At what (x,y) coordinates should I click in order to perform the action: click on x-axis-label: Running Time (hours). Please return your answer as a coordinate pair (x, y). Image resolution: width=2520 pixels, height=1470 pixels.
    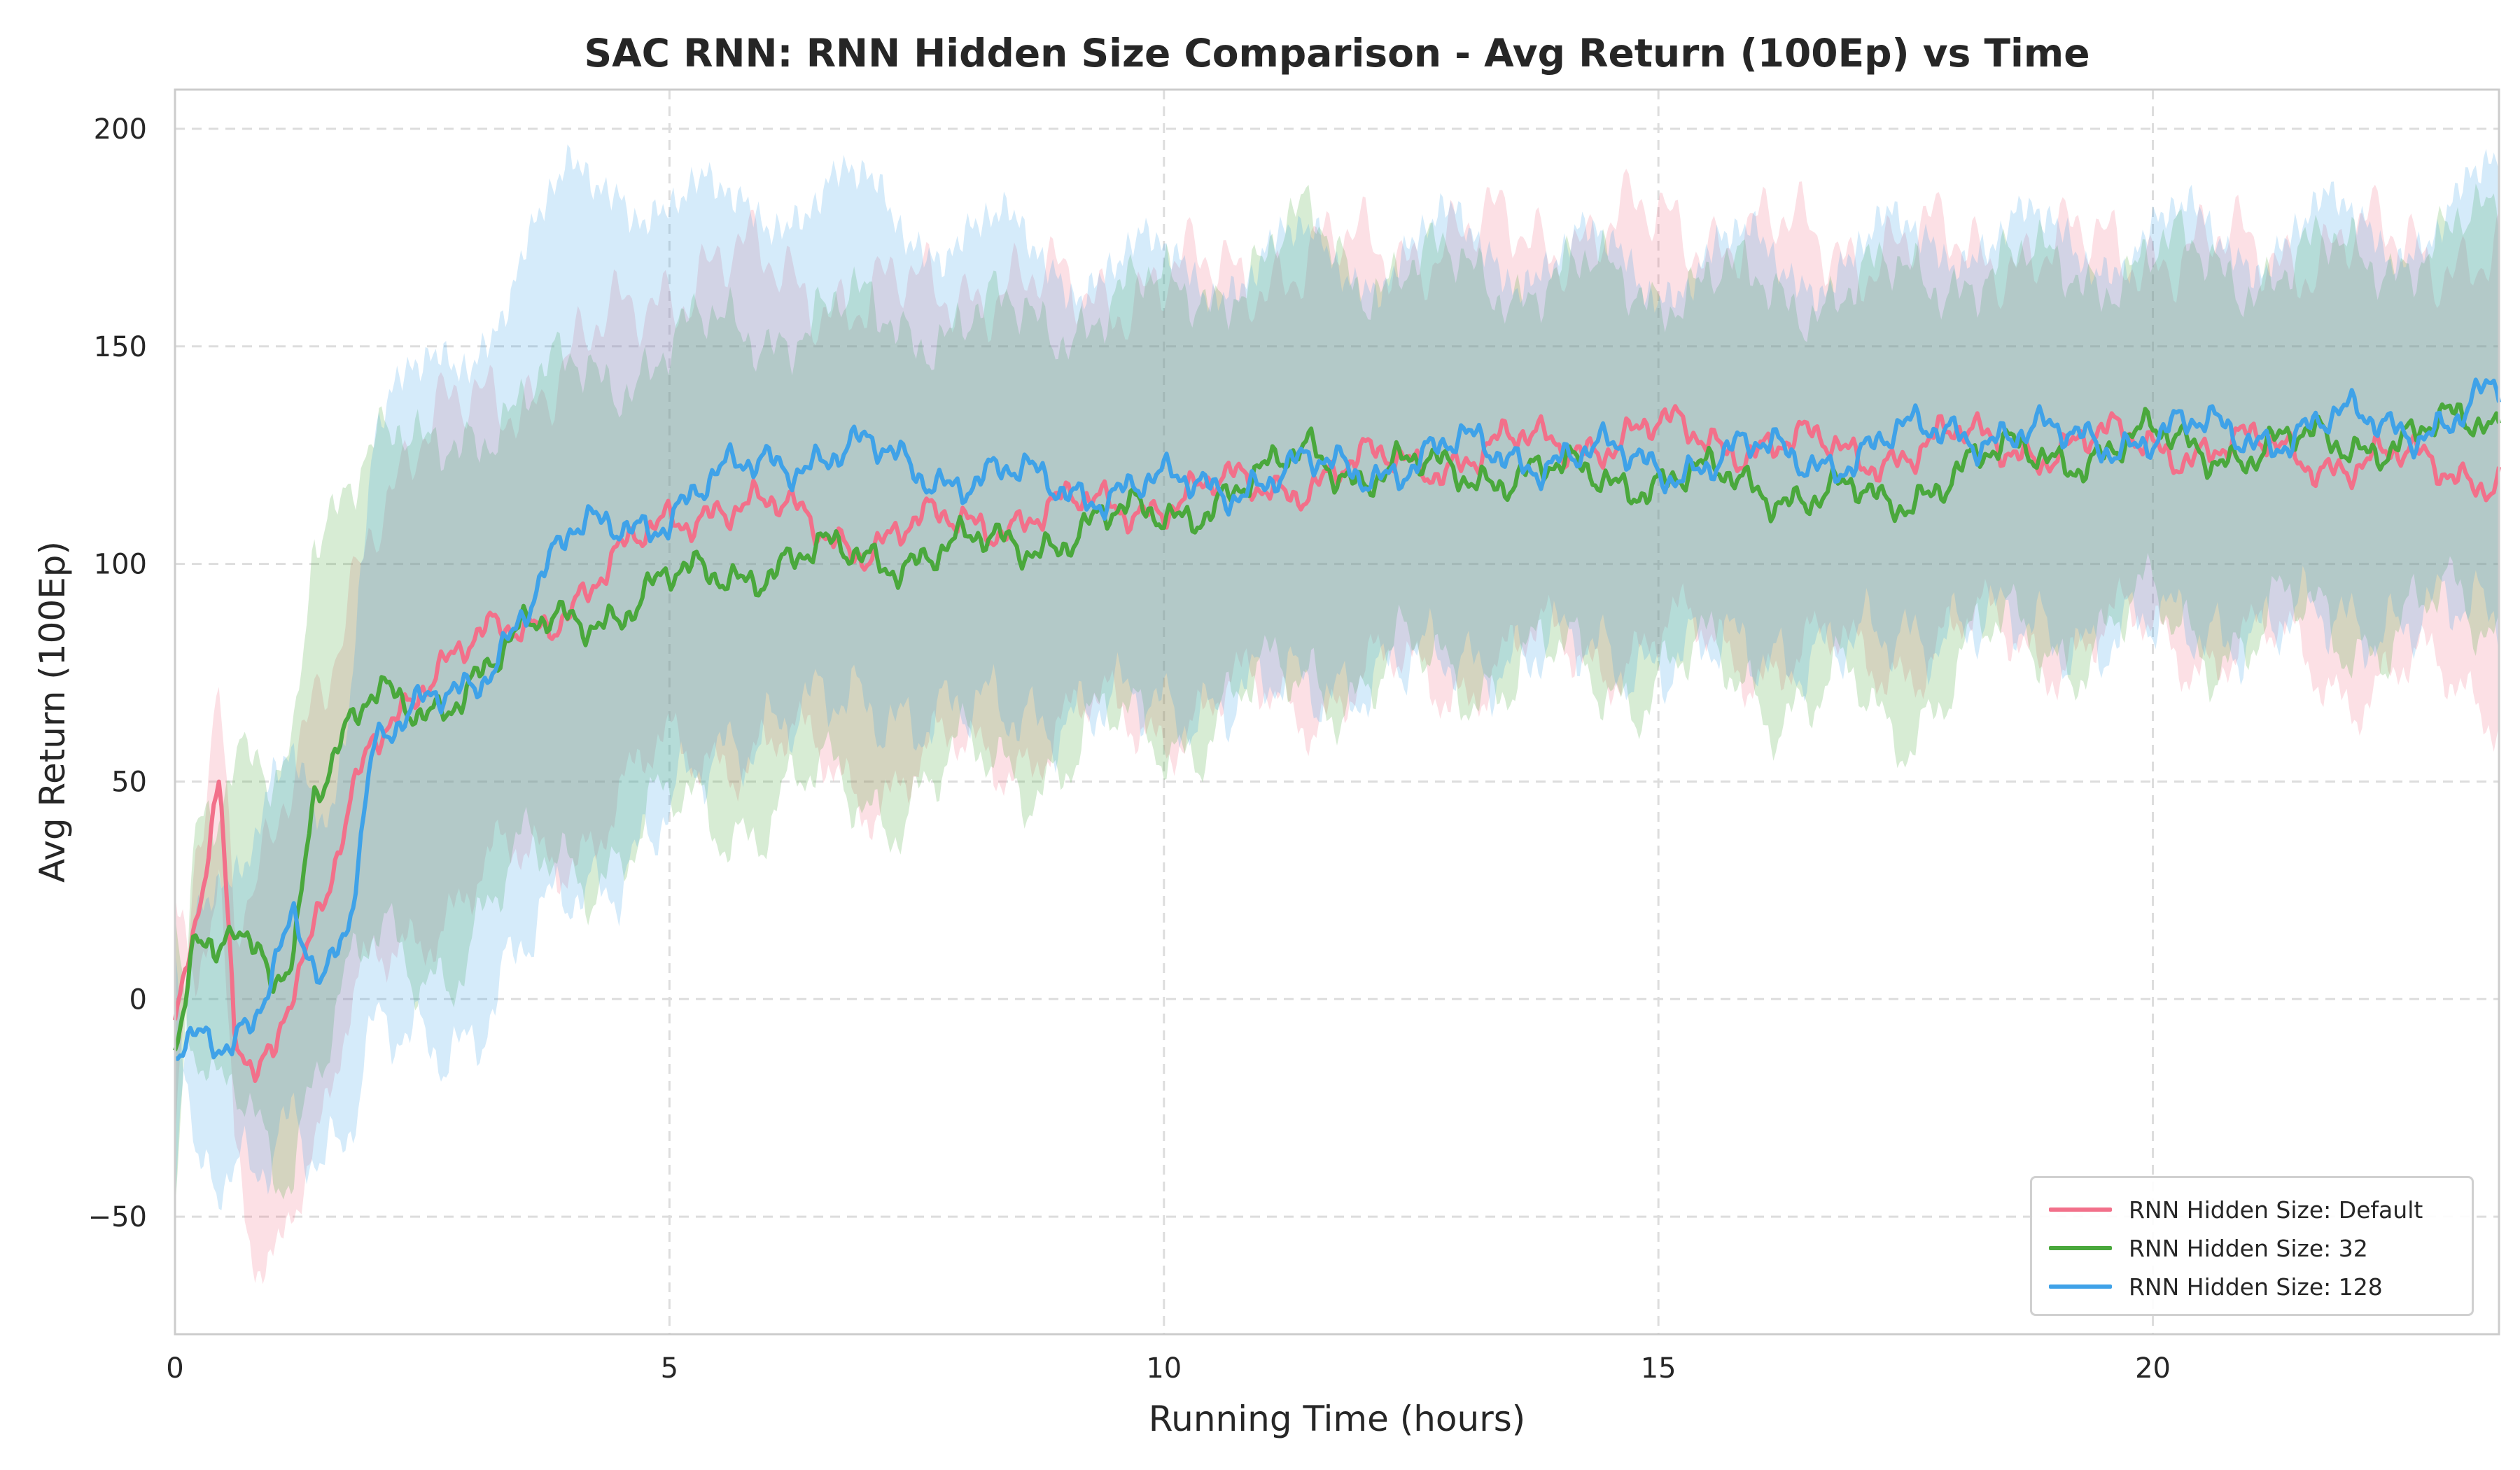
    Looking at the image, I should click on (1337, 1419).